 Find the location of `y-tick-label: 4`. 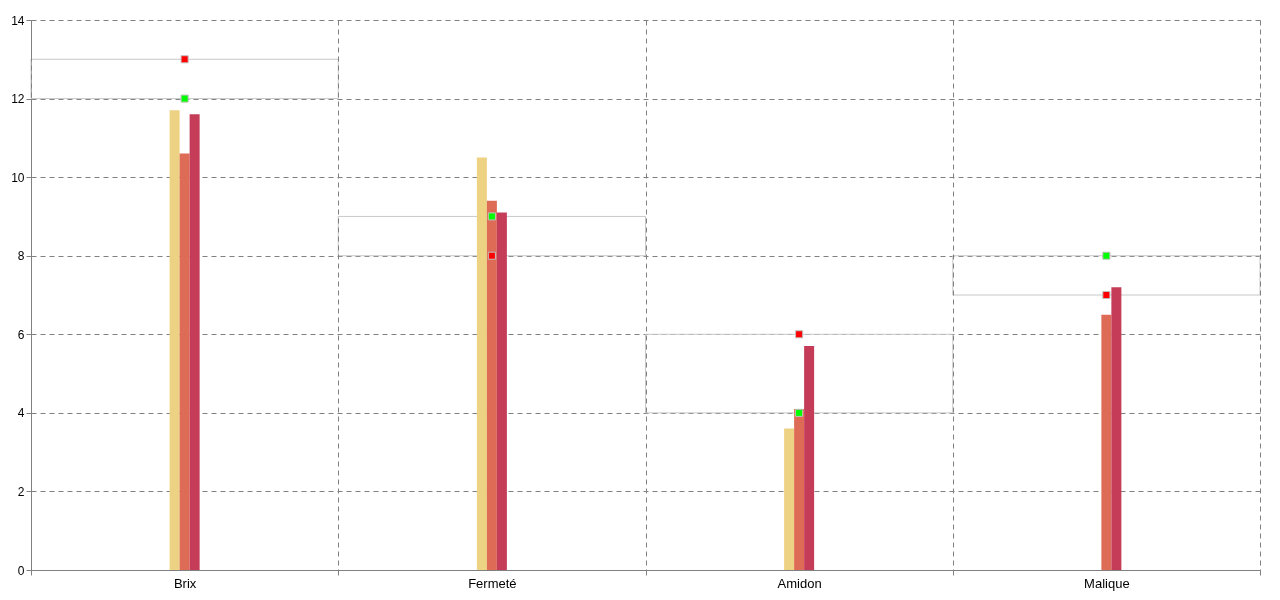

y-tick-label: 4 is located at coordinates (21, 413).